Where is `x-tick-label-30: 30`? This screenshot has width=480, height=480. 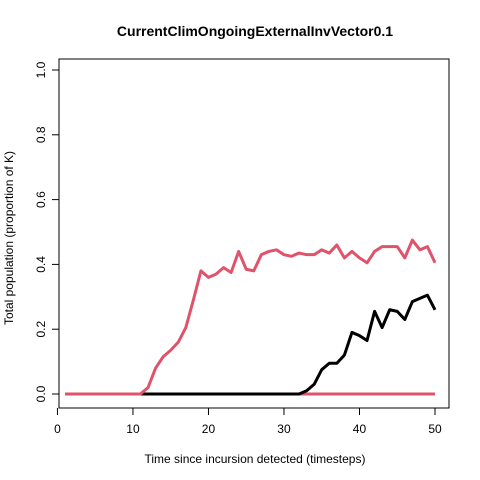
x-tick-label-30: 30 is located at coordinates (284, 429).